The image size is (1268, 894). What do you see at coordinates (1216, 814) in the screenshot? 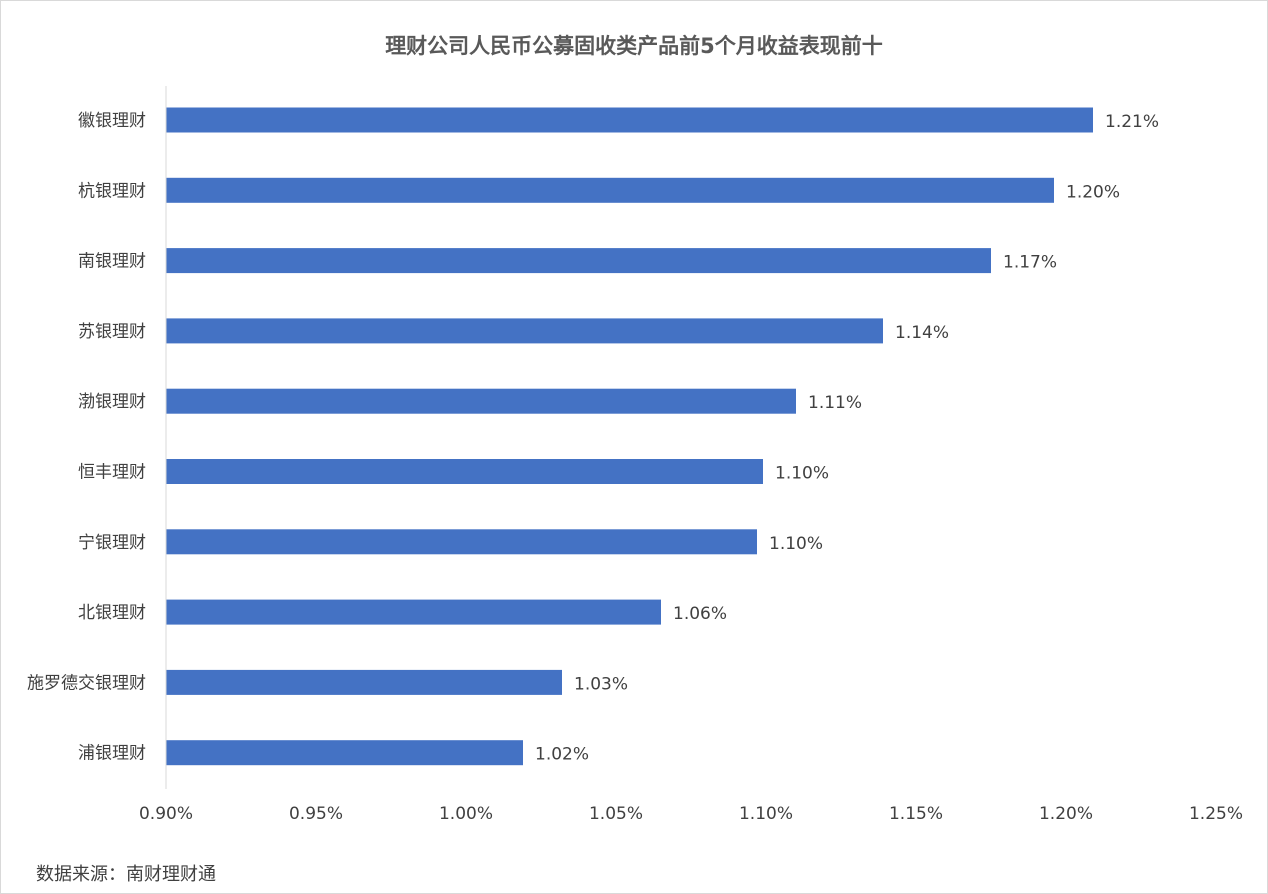
I see `x-tick-label-7: 1.25%` at bounding box center [1216, 814].